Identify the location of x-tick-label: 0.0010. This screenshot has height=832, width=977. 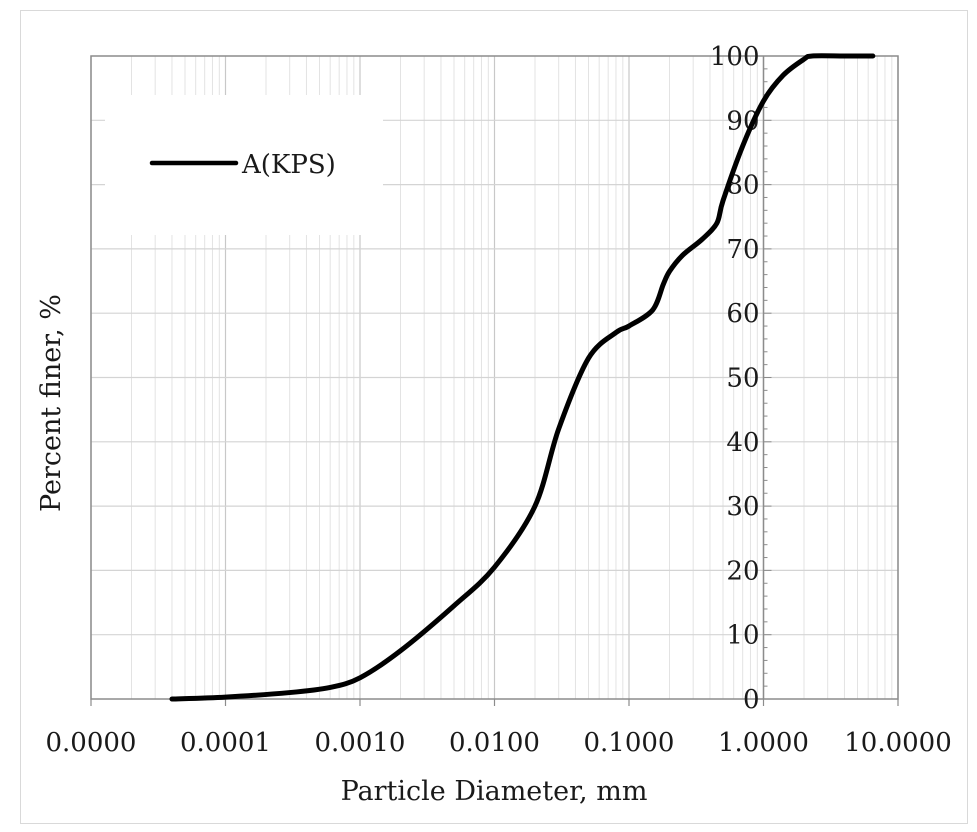
(360, 743).